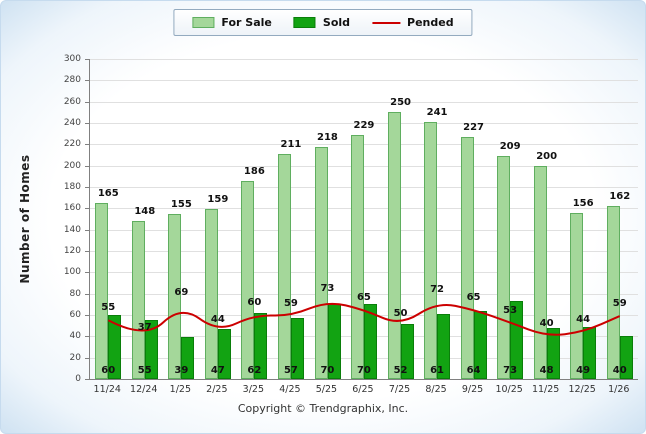 The height and width of the screenshot is (434, 646). I want to click on x-axis-label: 6/25, so click(363, 389).